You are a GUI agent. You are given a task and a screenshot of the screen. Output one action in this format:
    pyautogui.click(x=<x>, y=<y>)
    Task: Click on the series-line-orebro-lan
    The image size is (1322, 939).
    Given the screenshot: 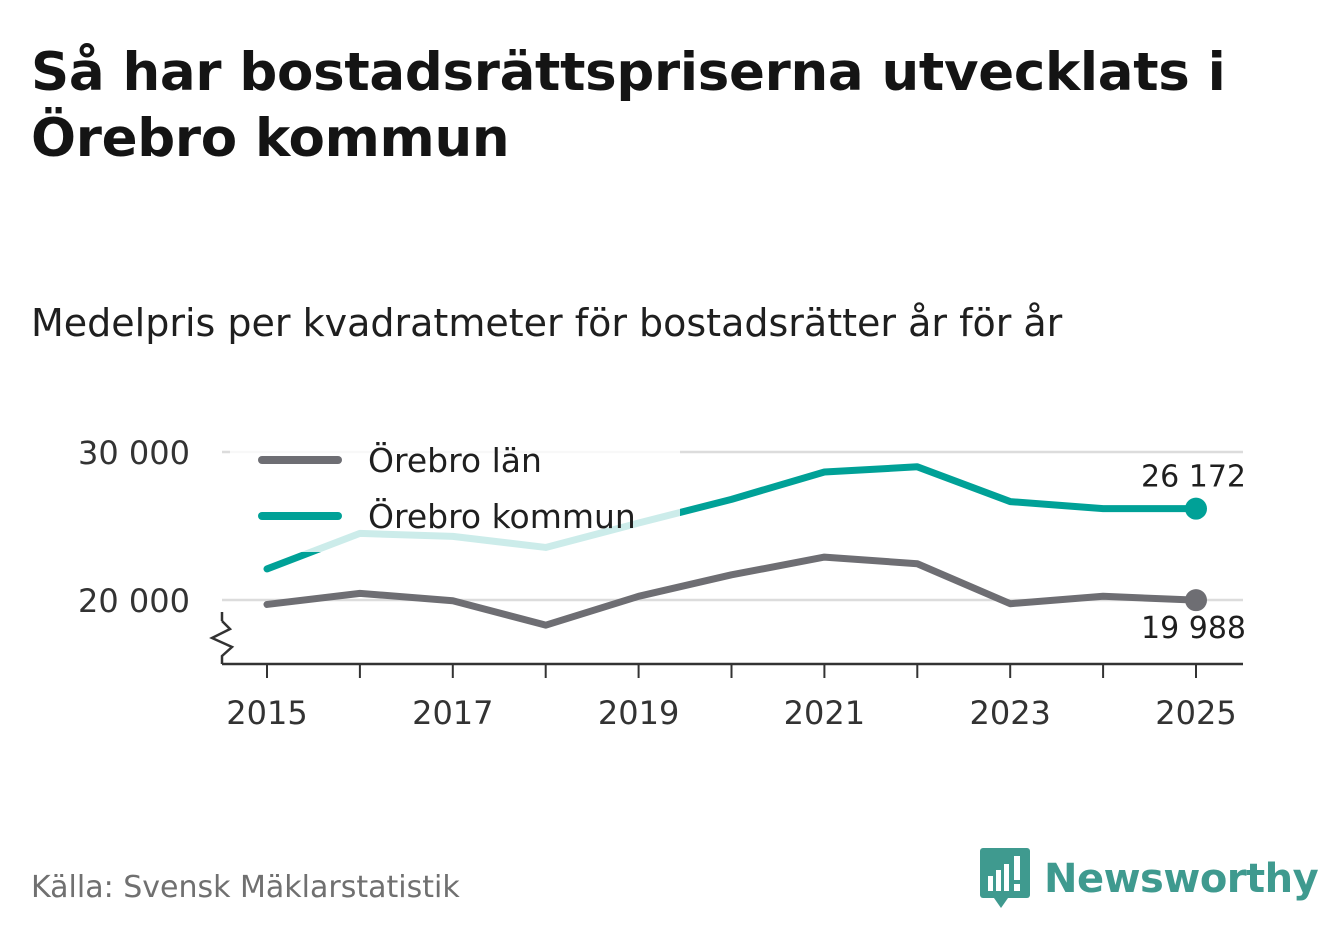 What is the action you would take?
    pyautogui.click(x=731, y=591)
    